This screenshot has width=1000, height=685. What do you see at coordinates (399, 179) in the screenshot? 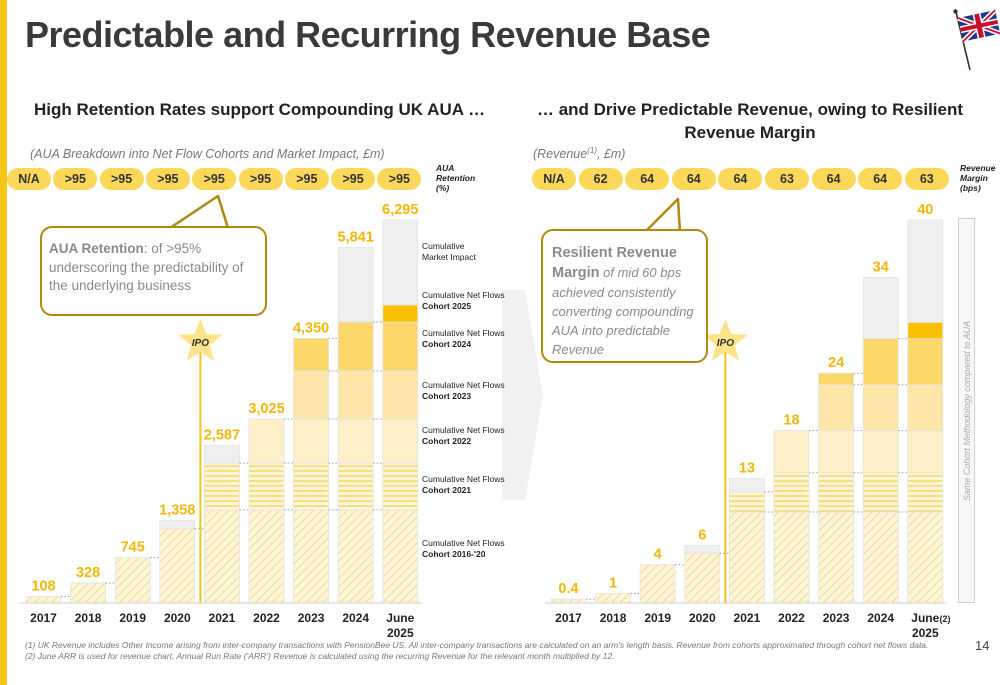
I see `retention-pill-8: >95` at bounding box center [399, 179].